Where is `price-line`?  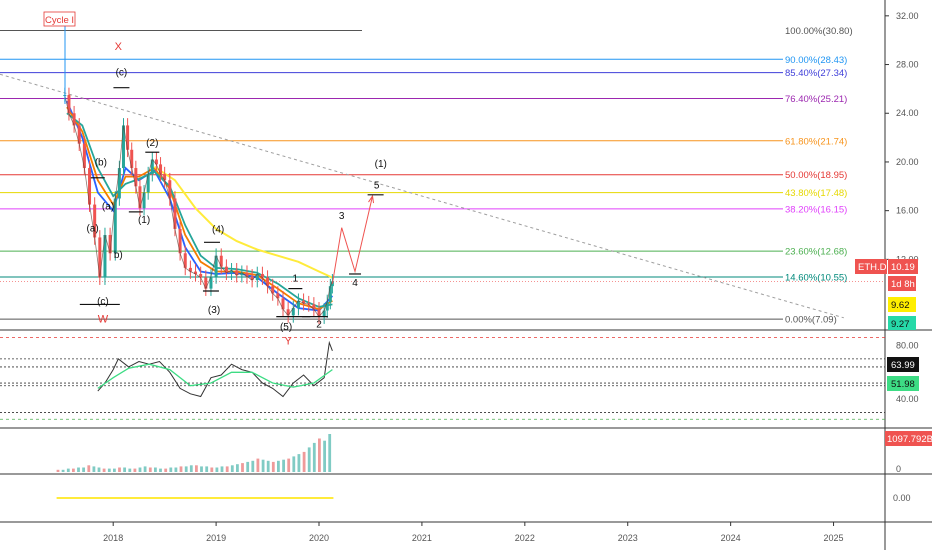 price-line is located at coordinates (198, 206).